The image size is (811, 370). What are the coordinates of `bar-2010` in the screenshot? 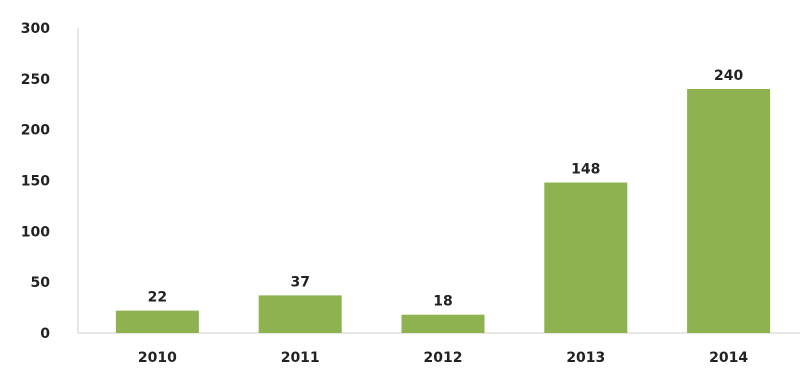 It's located at (157, 321).